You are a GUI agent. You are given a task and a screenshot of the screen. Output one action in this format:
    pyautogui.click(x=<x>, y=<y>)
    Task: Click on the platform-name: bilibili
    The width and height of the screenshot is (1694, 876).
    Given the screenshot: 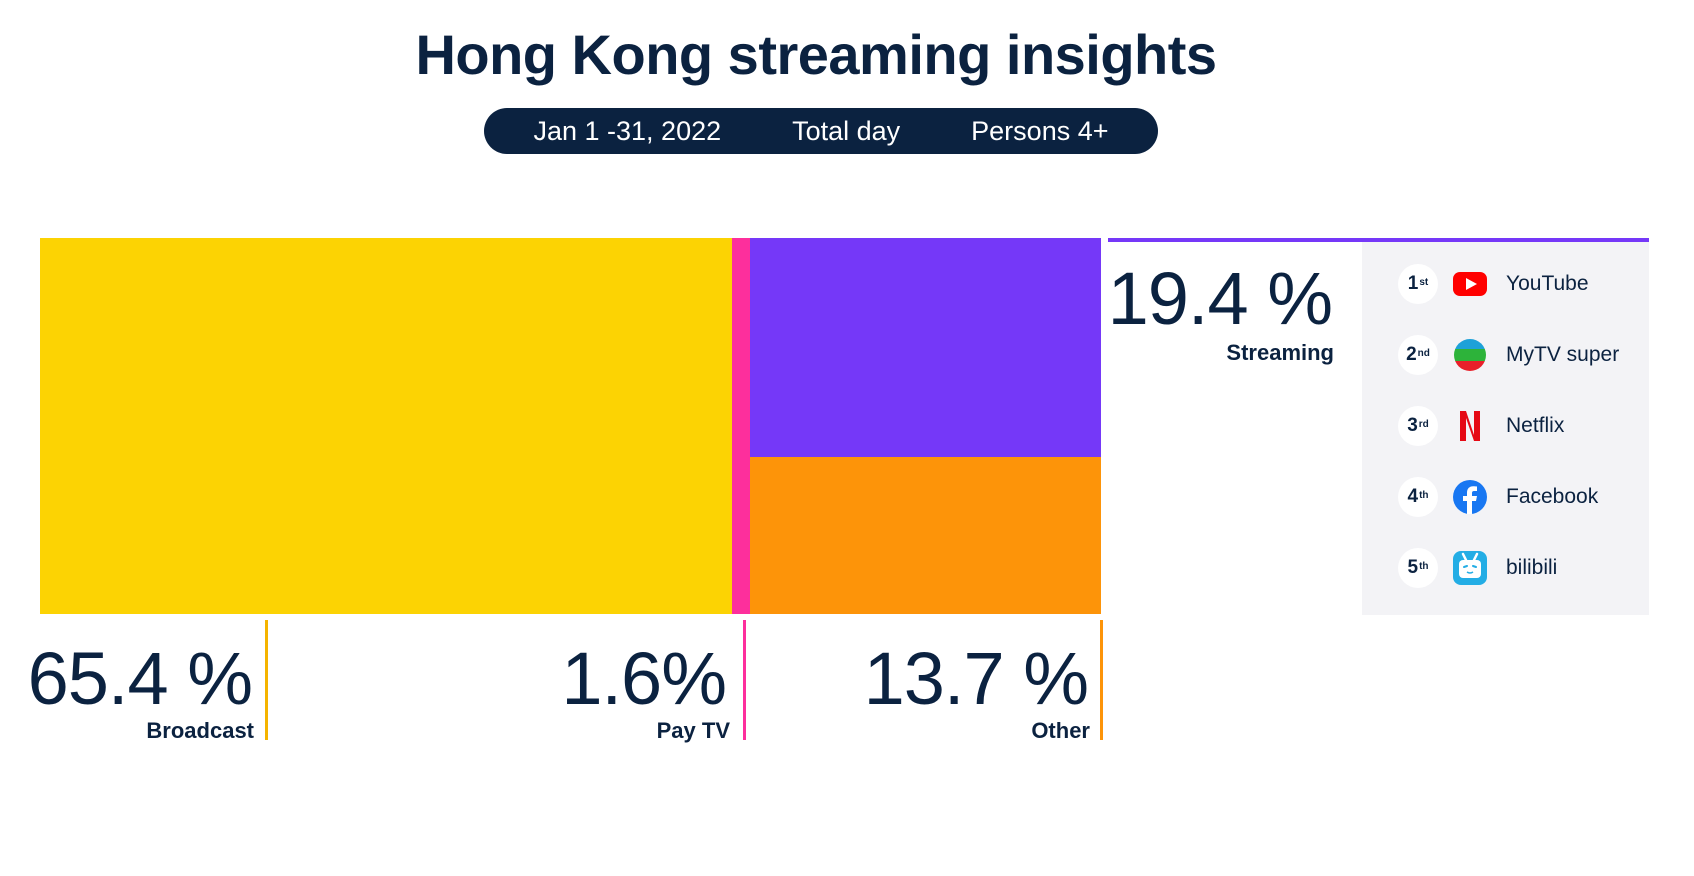 What is the action you would take?
    pyautogui.click(x=1532, y=567)
    